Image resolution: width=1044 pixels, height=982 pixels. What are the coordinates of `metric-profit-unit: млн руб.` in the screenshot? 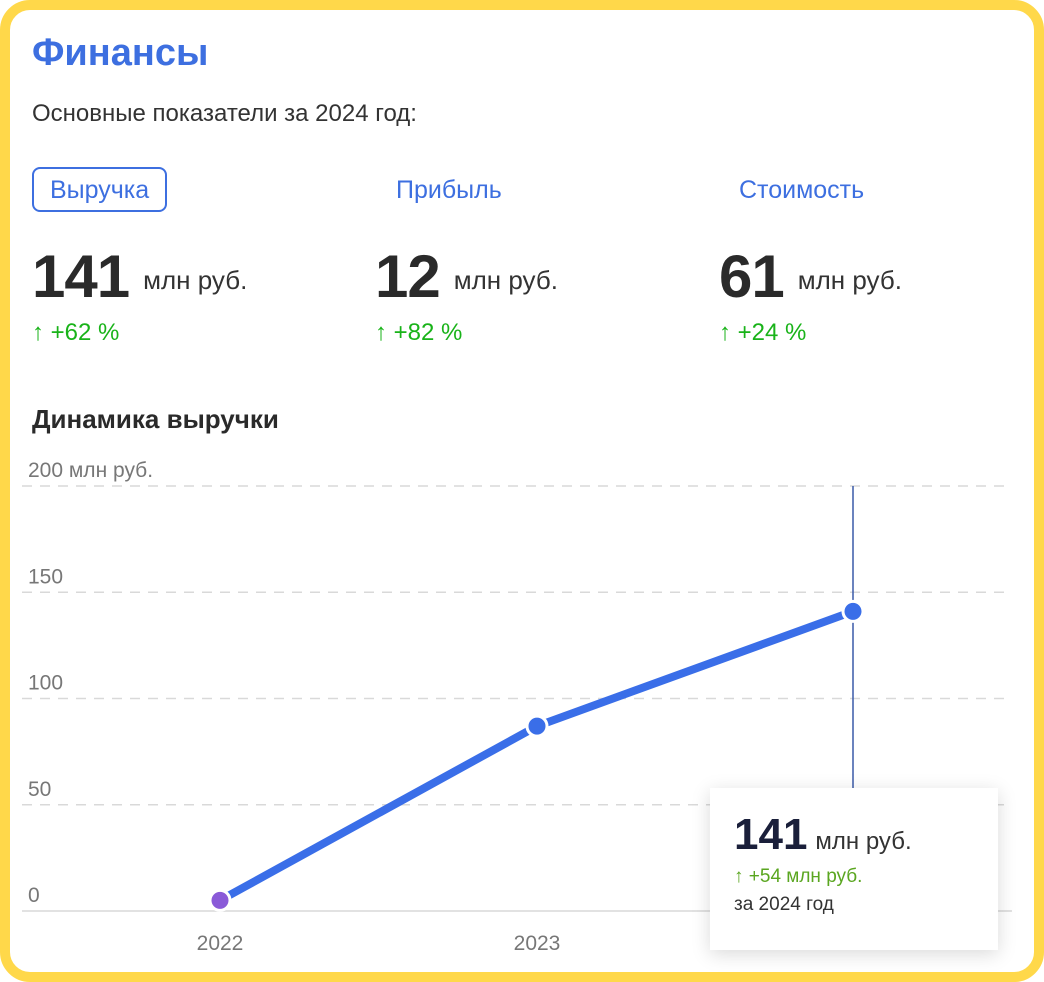 It's located at (505, 280).